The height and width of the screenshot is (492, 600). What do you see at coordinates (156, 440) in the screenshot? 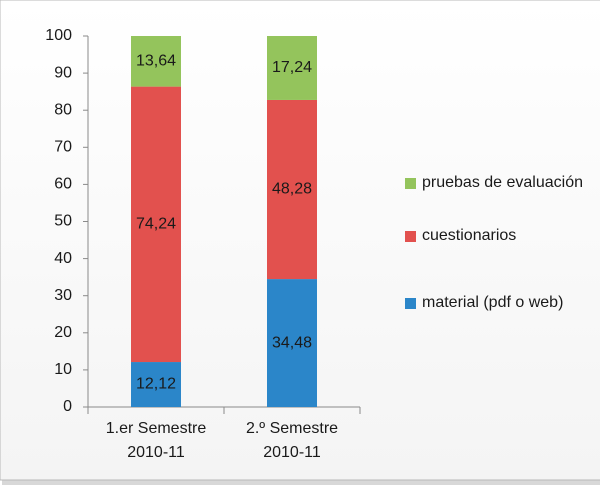
I see `x-tick-label: 1.er Semestre 2010-11` at bounding box center [156, 440].